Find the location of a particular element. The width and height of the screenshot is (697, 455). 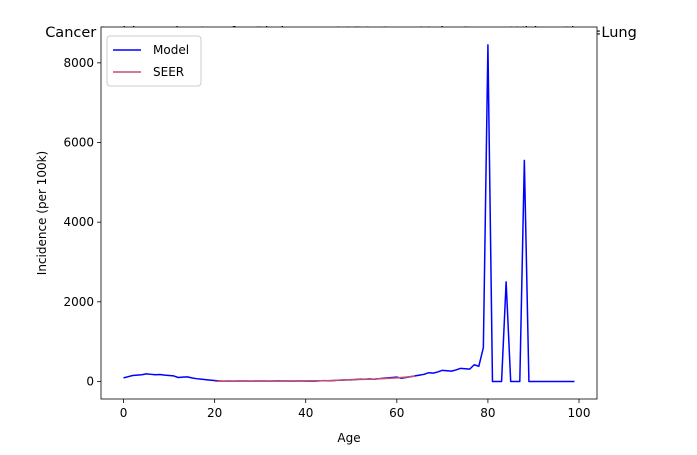

x-tick-label: 0 is located at coordinates (124, 413).